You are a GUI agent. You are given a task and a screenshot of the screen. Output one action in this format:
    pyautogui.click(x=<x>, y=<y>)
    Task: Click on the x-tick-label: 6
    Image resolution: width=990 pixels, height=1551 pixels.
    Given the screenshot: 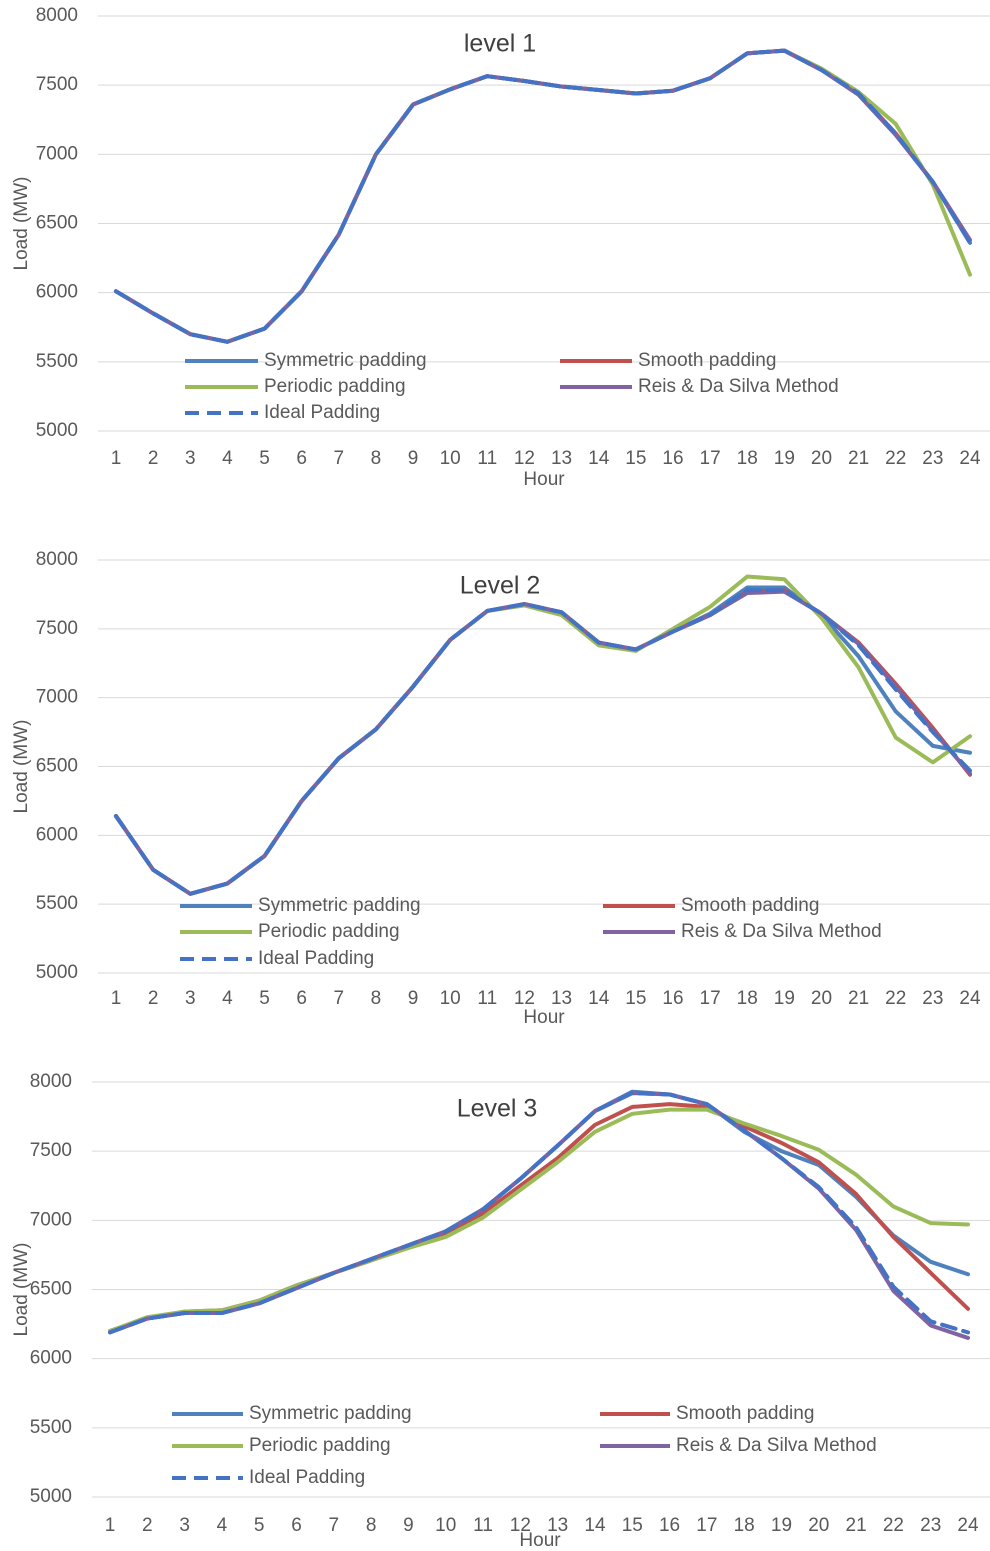 What is the action you would take?
    pyautogui.click(x=296, y=1525)
    